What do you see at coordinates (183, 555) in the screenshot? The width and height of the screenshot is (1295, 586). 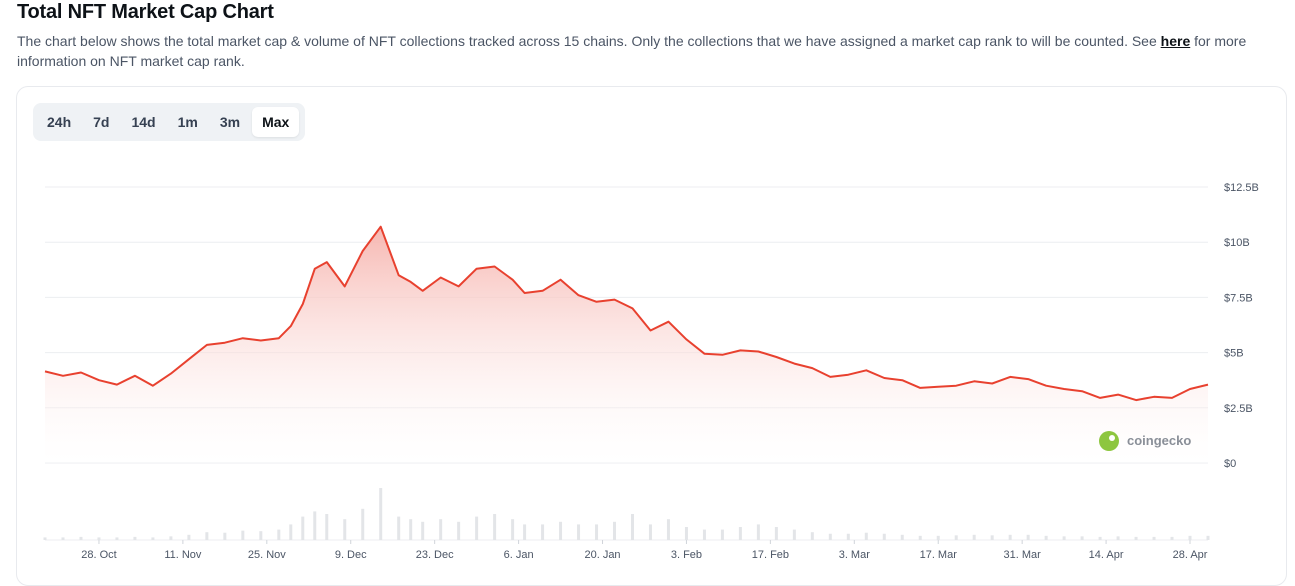 I see `x-tick-label: 11. Nov` at bounding box center [183, 555].